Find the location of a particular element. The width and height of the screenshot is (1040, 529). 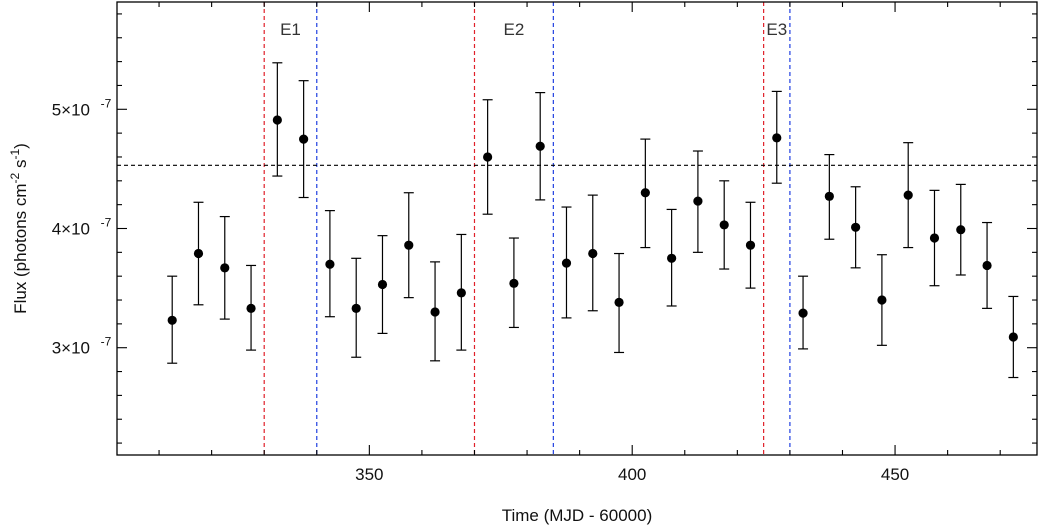

y-tick-label-mantissa: 4×10 is located at coordinates (71, 229).